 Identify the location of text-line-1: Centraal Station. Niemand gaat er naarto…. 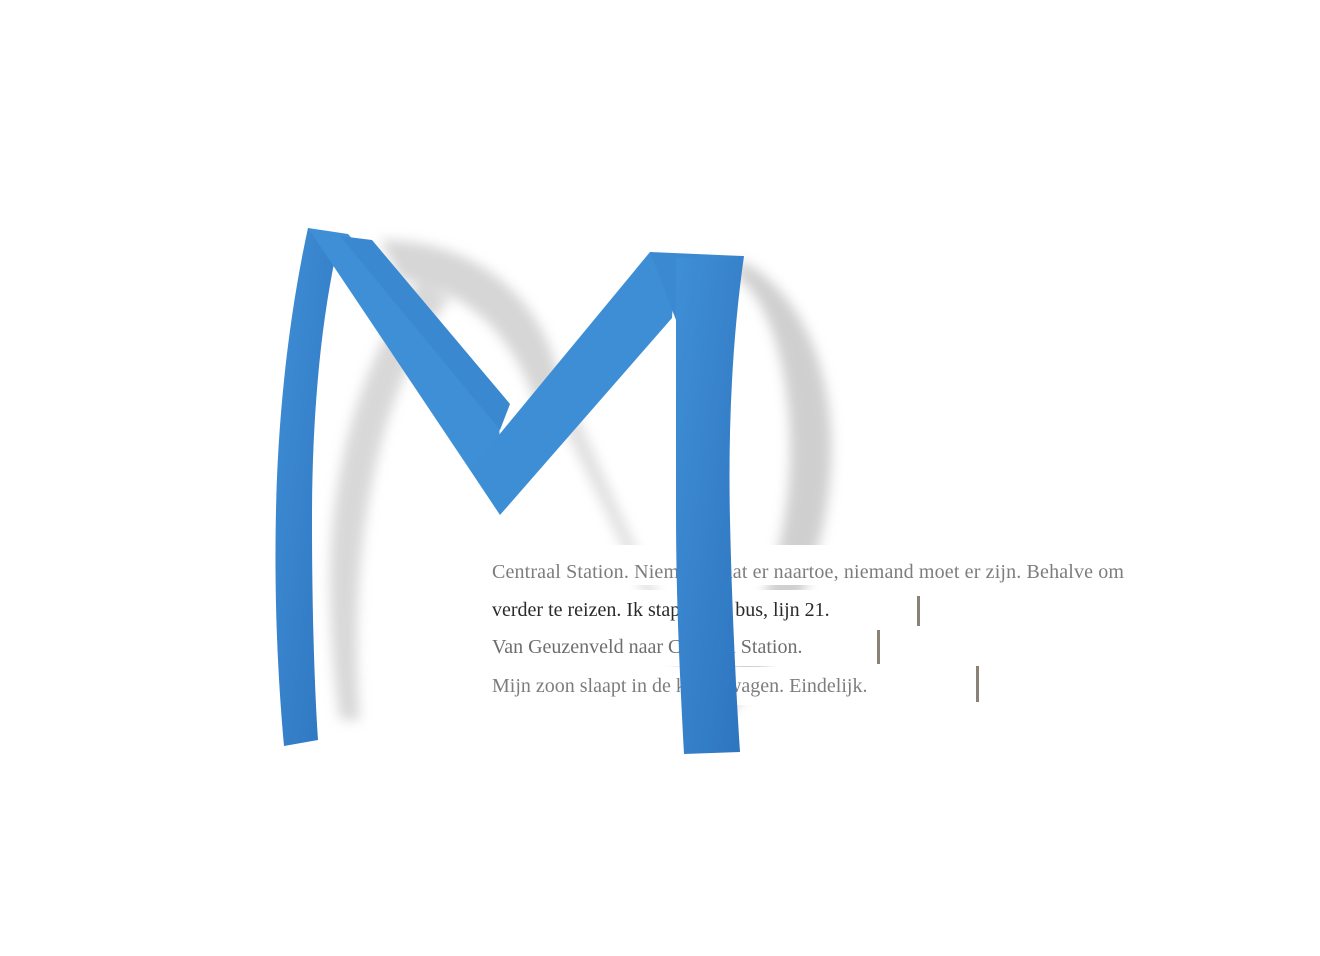
(808, 572).